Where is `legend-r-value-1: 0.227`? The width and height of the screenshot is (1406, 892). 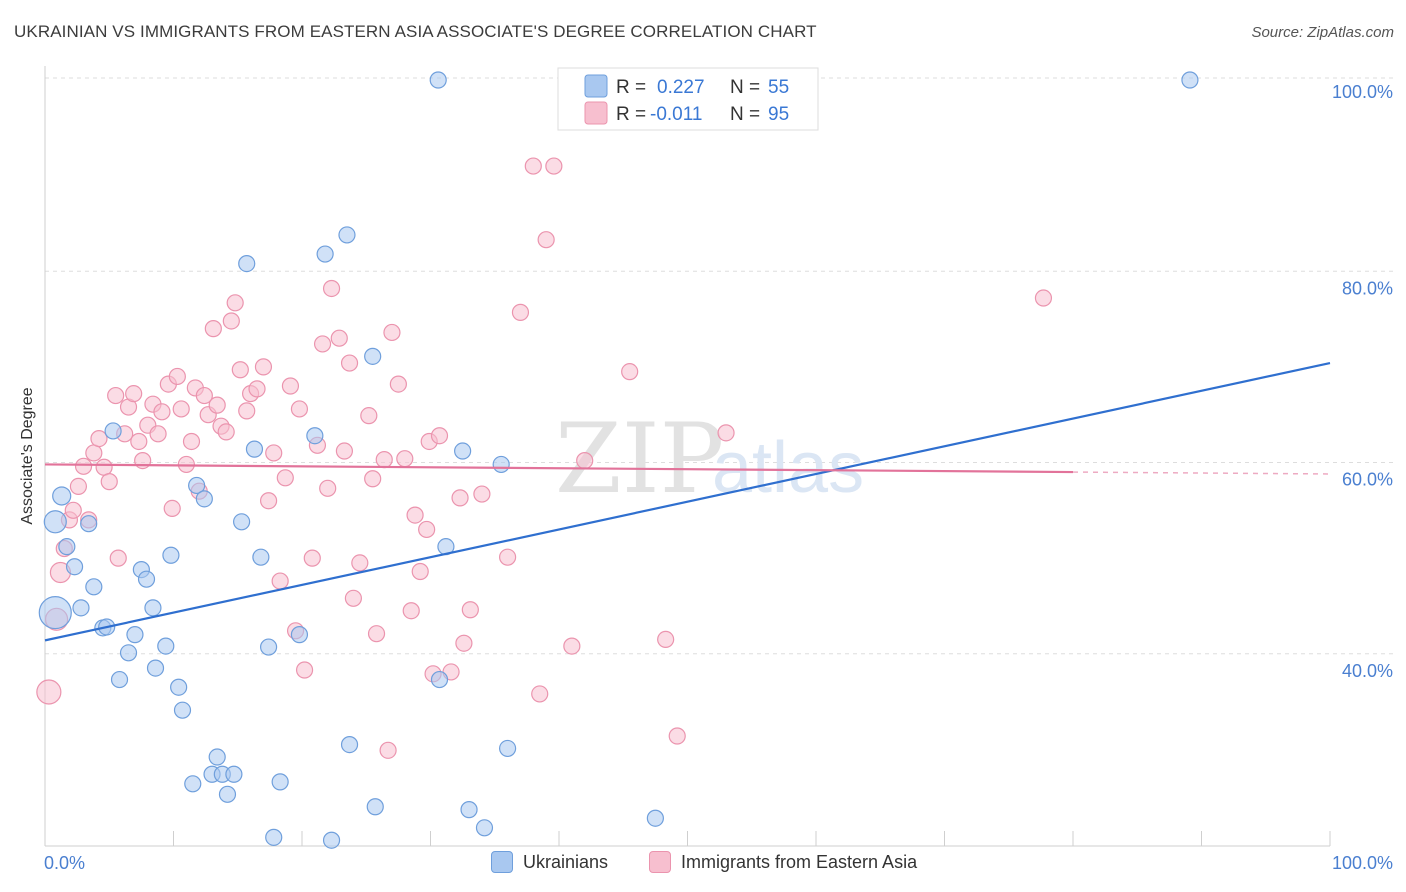 legend-r-value-1: 0.227 is located at coordinates (681, 87).